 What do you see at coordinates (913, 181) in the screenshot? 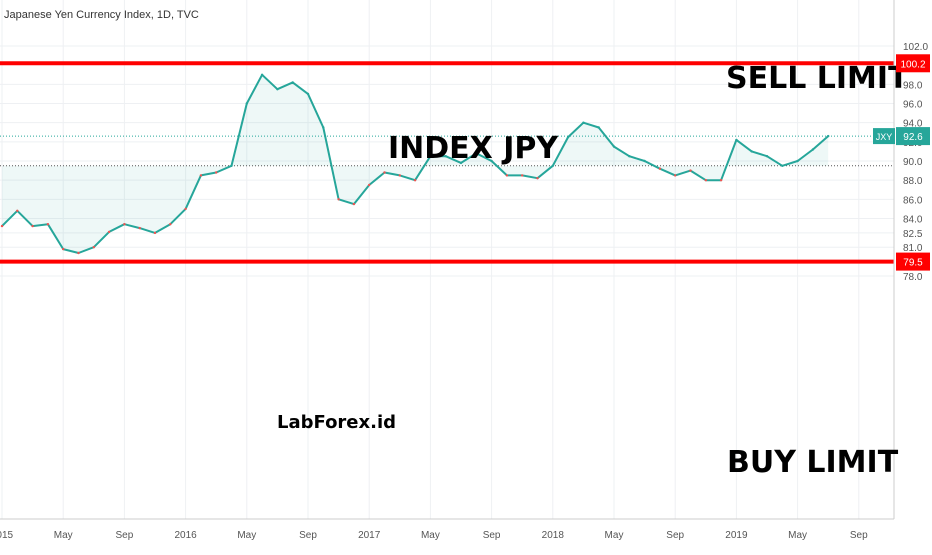
I see `price-tick-label: 88.0` at bounding box center [913, 181].